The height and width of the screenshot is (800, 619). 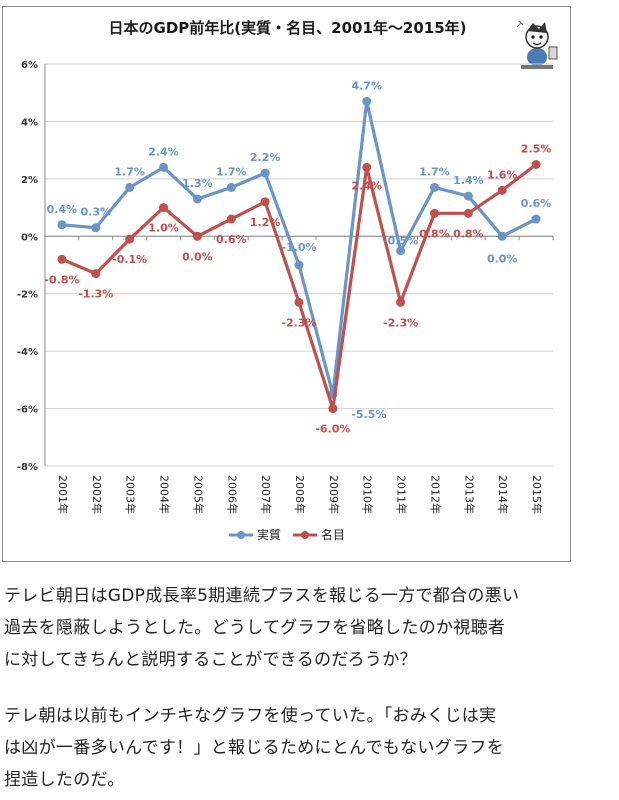 What do you see at coordinates (27, 352) in the screenshot?
I see `y-tick-label: -4%` at bounding box center [27, 352].